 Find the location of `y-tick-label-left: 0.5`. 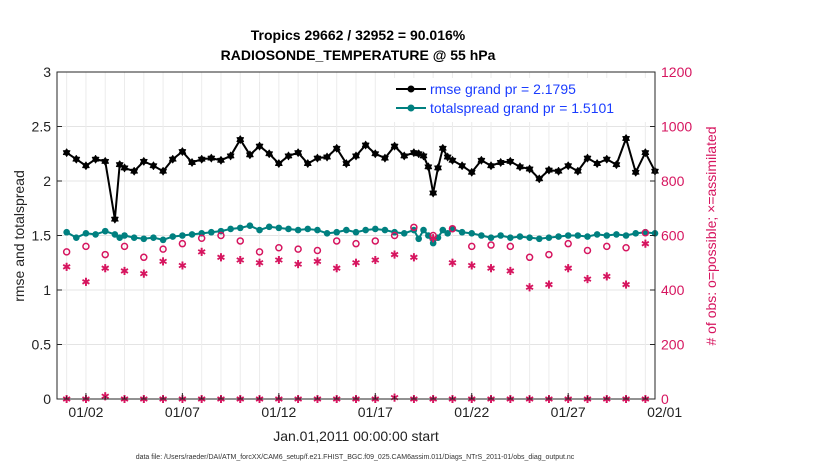

y-tick-label-left: 0.5 is located at coordinates (42, 345).